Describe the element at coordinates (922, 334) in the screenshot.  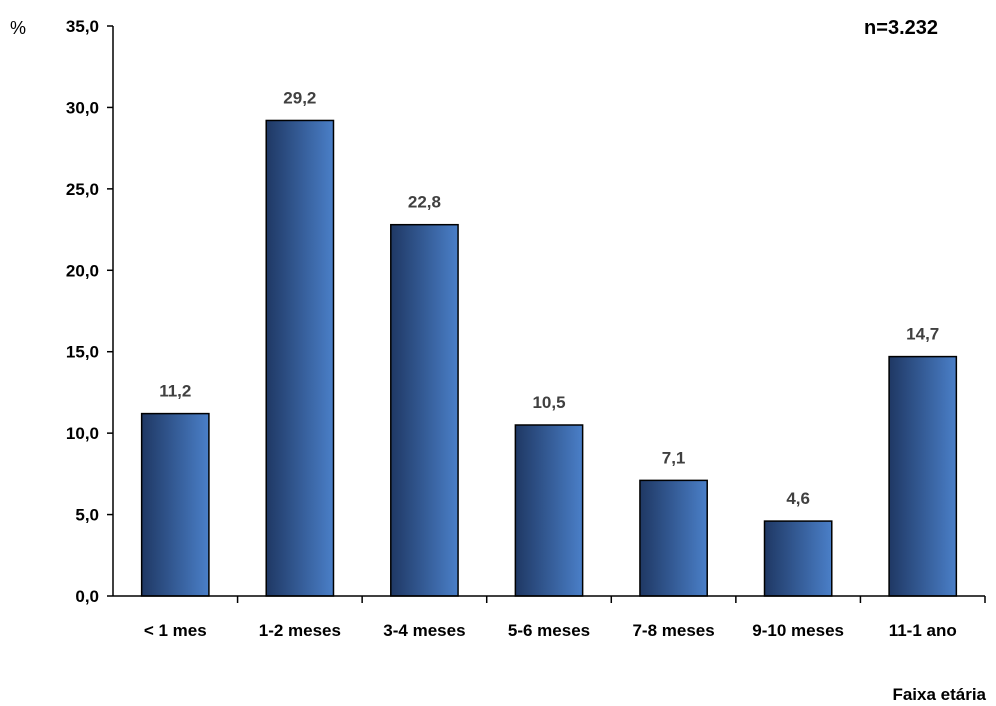
I see `bar-value-label: 14,7` at that location.